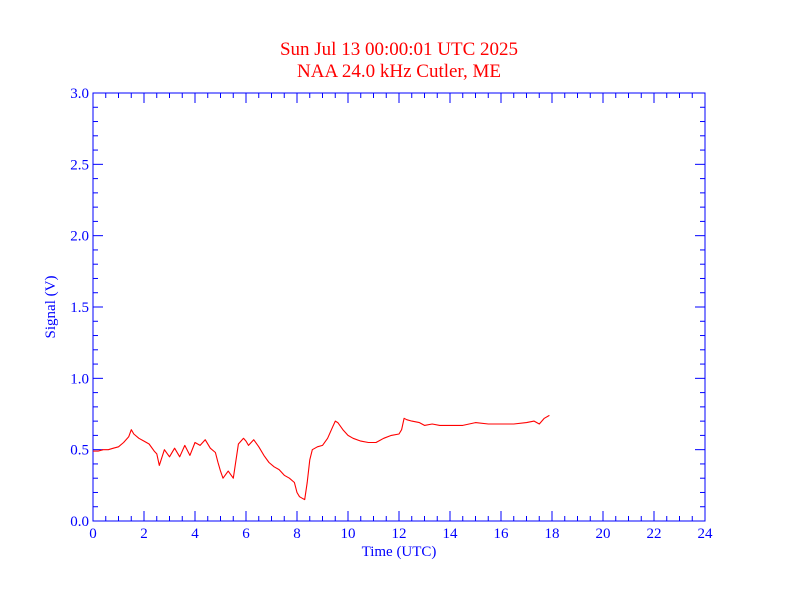 The width and height of the screenshot is (792, 612). Describe the element at coordinates (79, 379) in the screenshot. I see `y-tick-label: 1.0` at that location.